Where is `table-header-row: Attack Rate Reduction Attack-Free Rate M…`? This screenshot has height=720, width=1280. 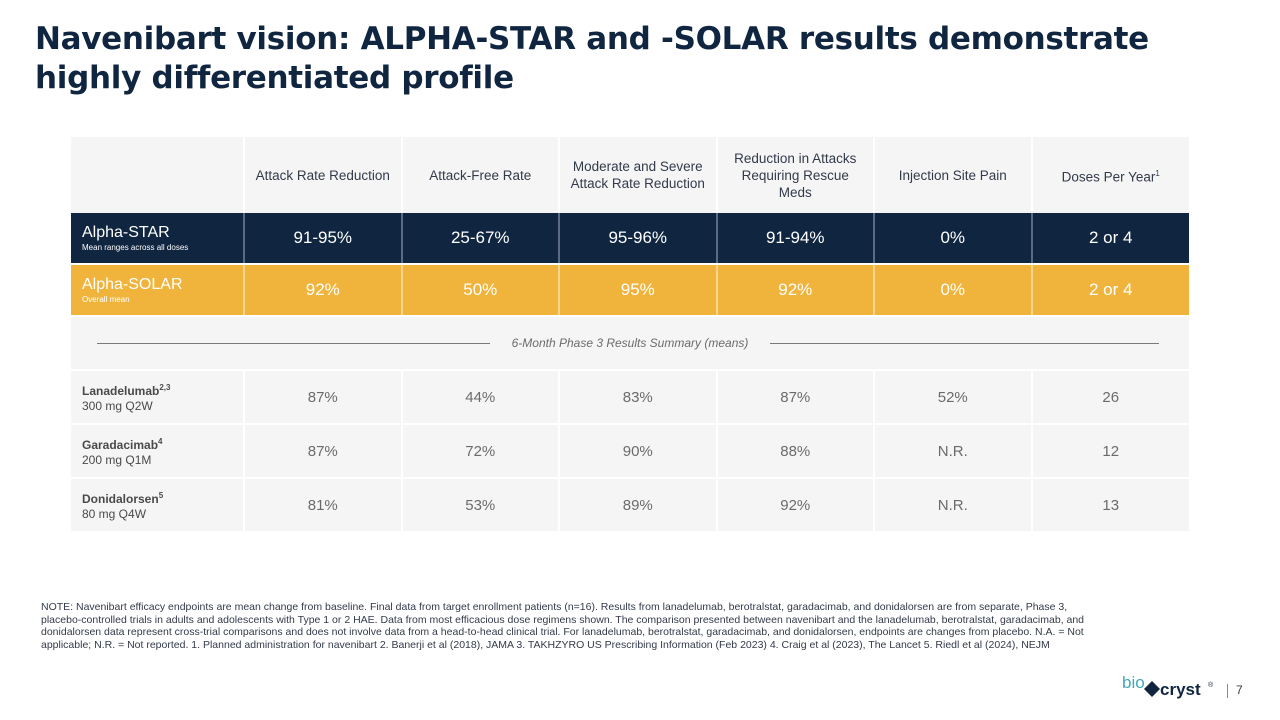 table-header-row: Attack Rate Reduction Attack-Free Rate M… is located at coordinates (630, 175).